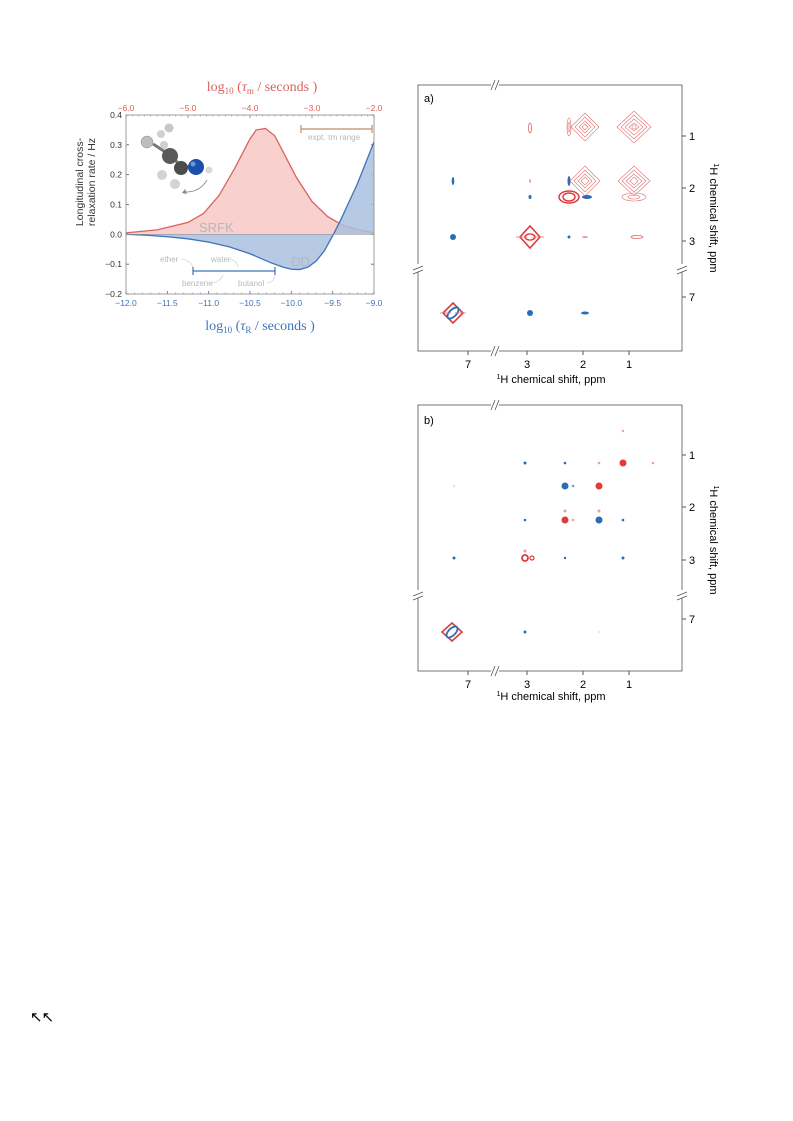 Image resolution: width=793 pixels, height=1121 pixels. I want to click on x2-tick-label: −5.0, so click(188, 108).